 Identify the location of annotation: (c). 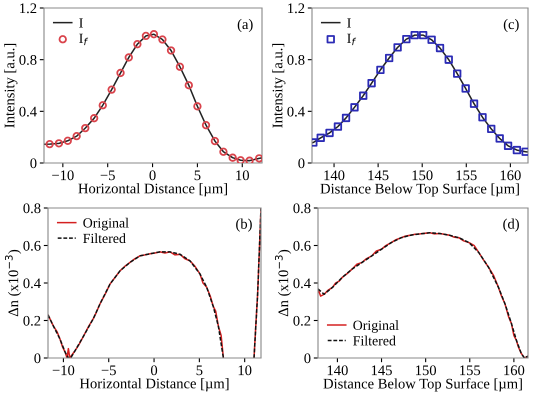
(511, 25).